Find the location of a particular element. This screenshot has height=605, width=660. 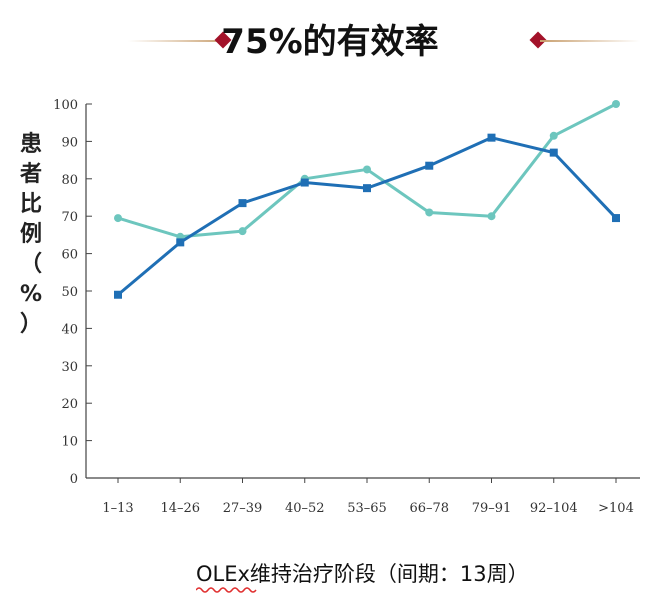

x-tick-label: 40–52 is located at coordinates (305, 508).